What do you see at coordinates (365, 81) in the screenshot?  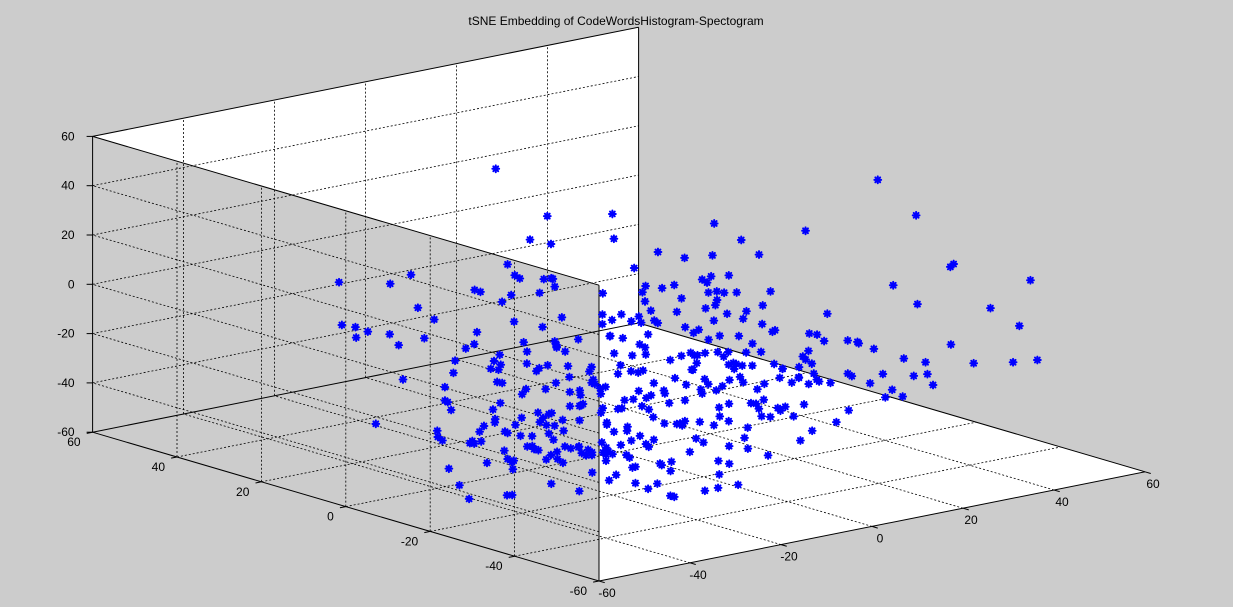 I see `box-edge` at bounding box center [365, 81].